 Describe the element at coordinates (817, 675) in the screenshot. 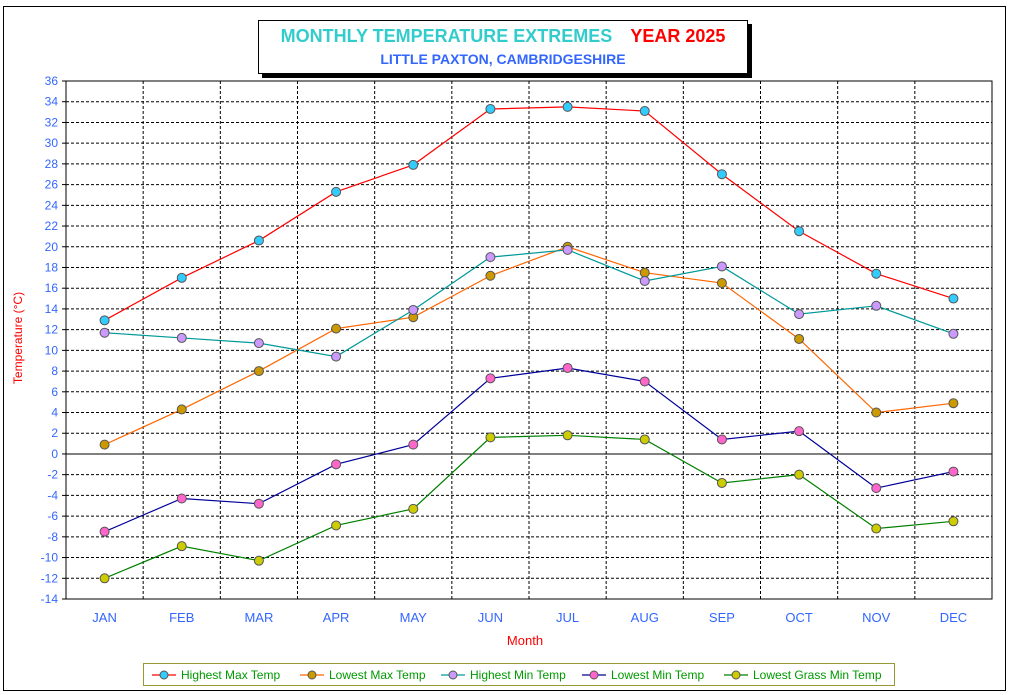

I see `legend-label: Lowest Grass Min Temp` at that location.